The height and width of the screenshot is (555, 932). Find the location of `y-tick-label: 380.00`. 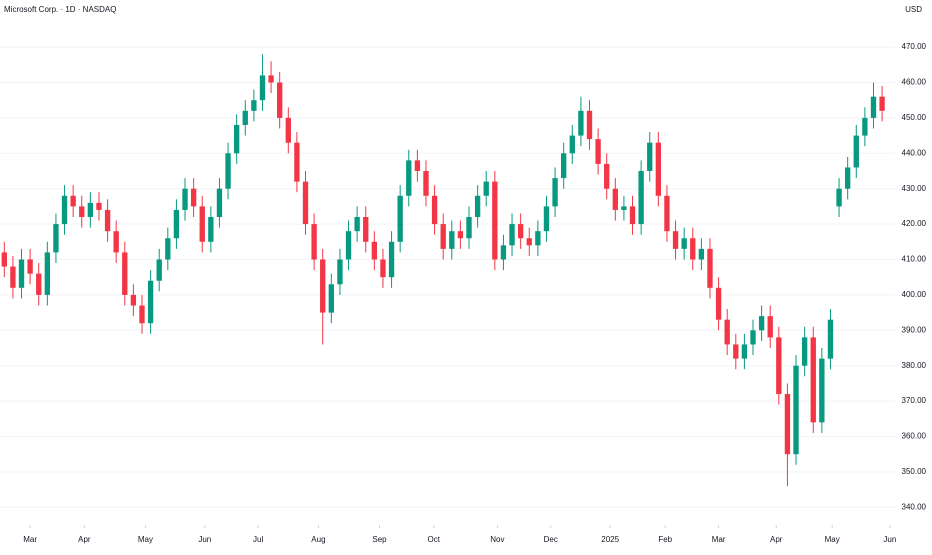

y-tick-label: 380.00 is located at coordinates (914, 365).